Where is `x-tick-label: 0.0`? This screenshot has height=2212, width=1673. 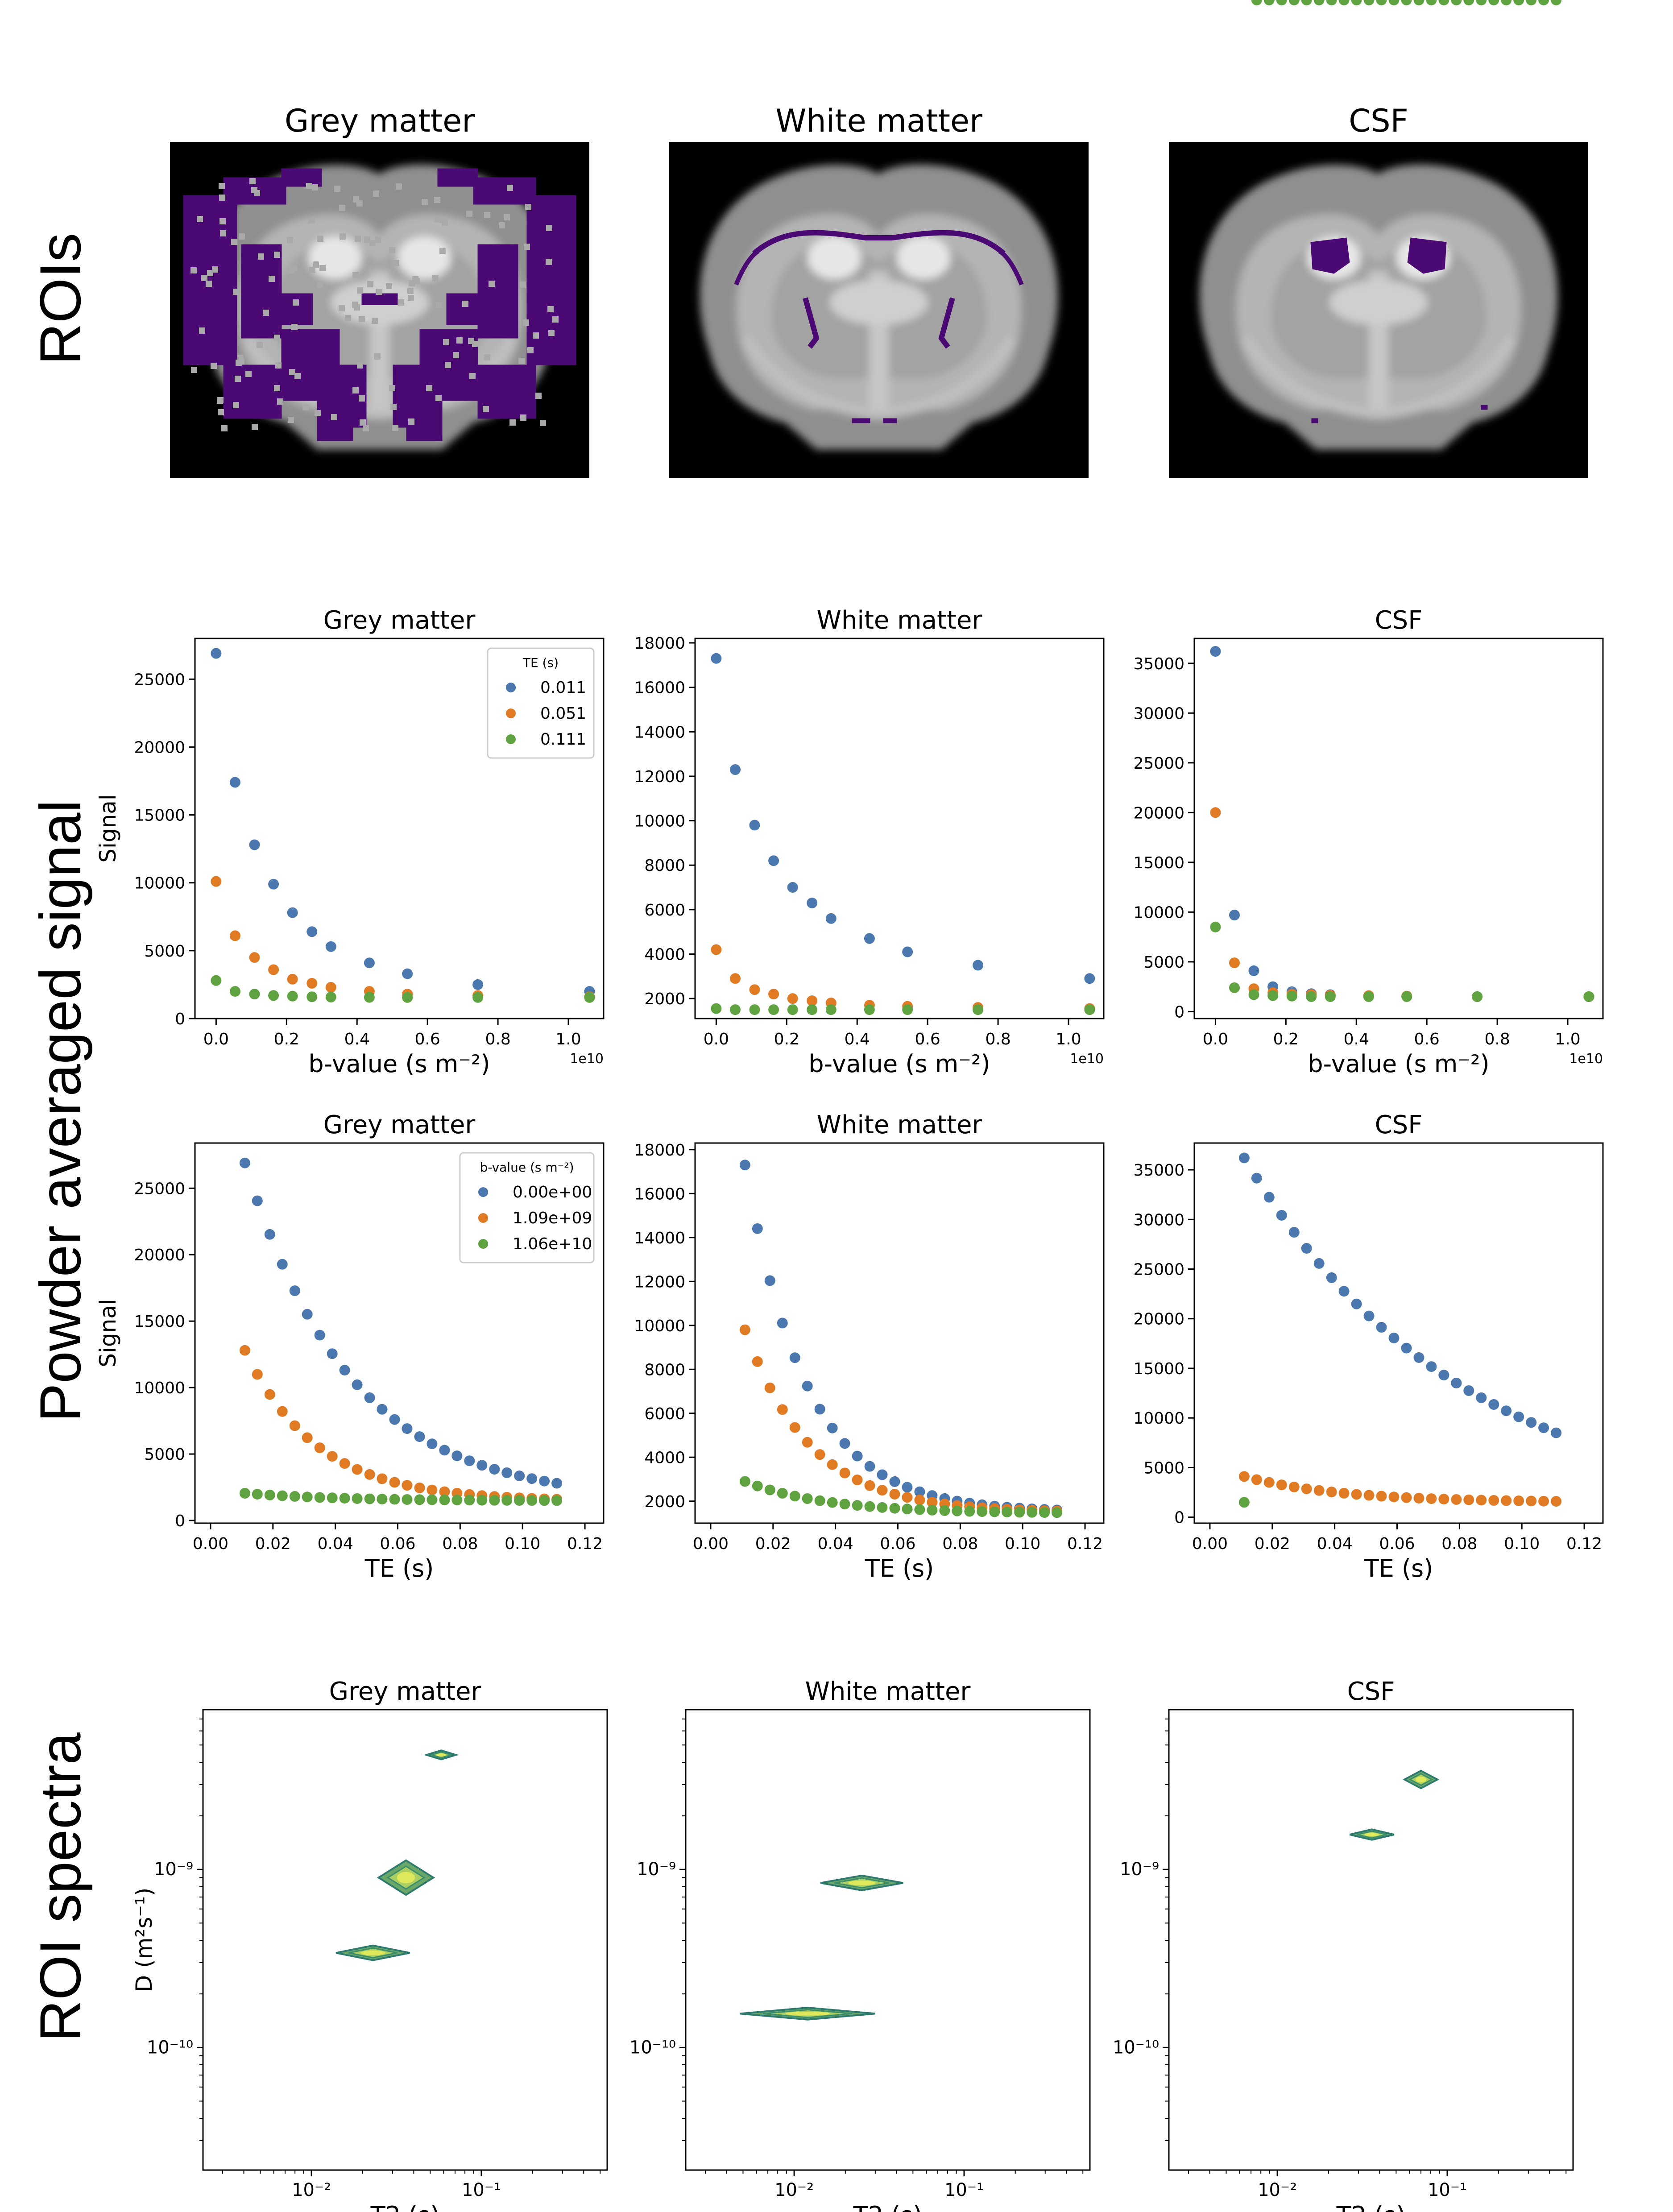 x-tick-label: 0.0 is located at coordinates (216, 1039).